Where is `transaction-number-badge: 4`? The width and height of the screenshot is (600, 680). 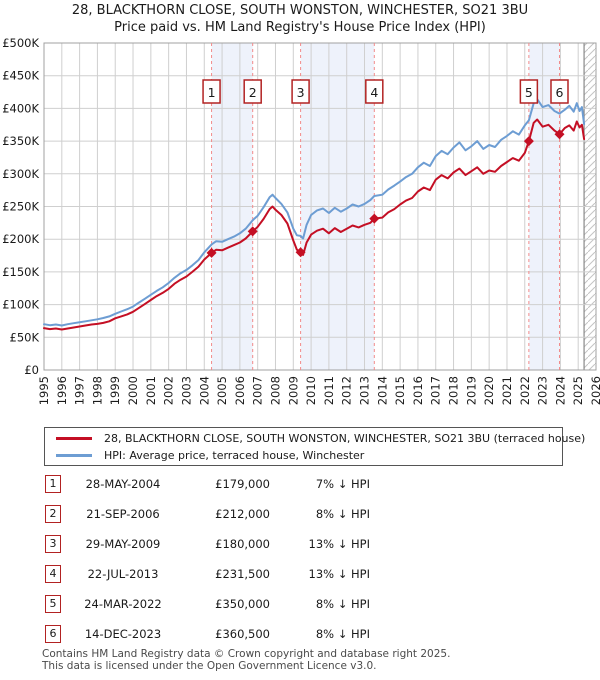
transaction-number-badge: 4 is located at coordinates (53, 574).